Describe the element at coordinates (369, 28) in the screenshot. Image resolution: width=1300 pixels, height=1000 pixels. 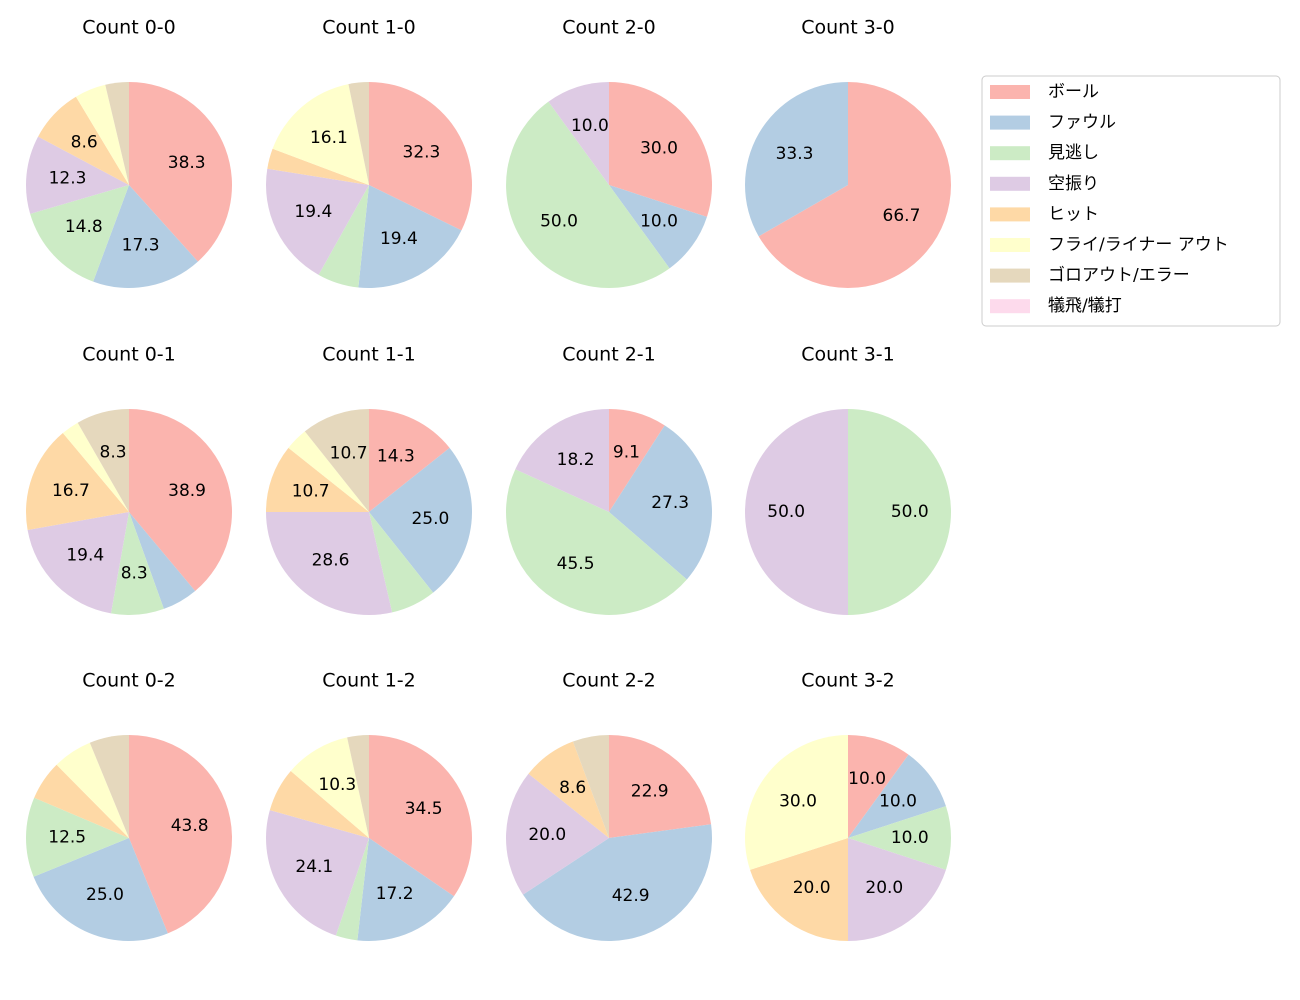
I see `pie-title: Count 1-0` at that location.